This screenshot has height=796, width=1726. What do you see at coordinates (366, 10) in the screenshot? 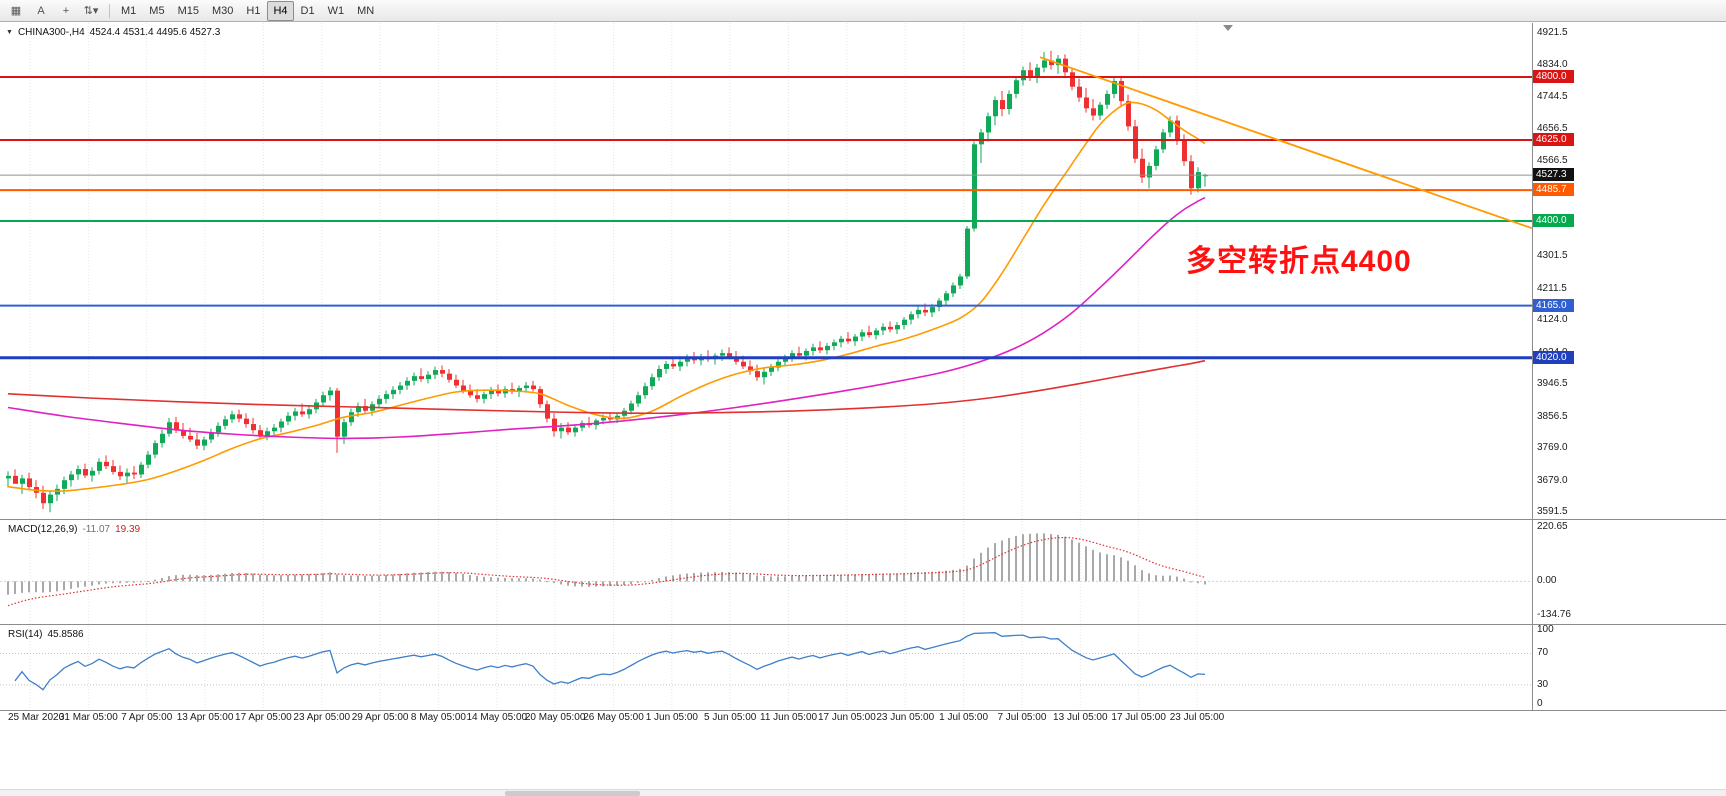
I see `timeframe-button-mn: MN` at bounding box center [366, 10].